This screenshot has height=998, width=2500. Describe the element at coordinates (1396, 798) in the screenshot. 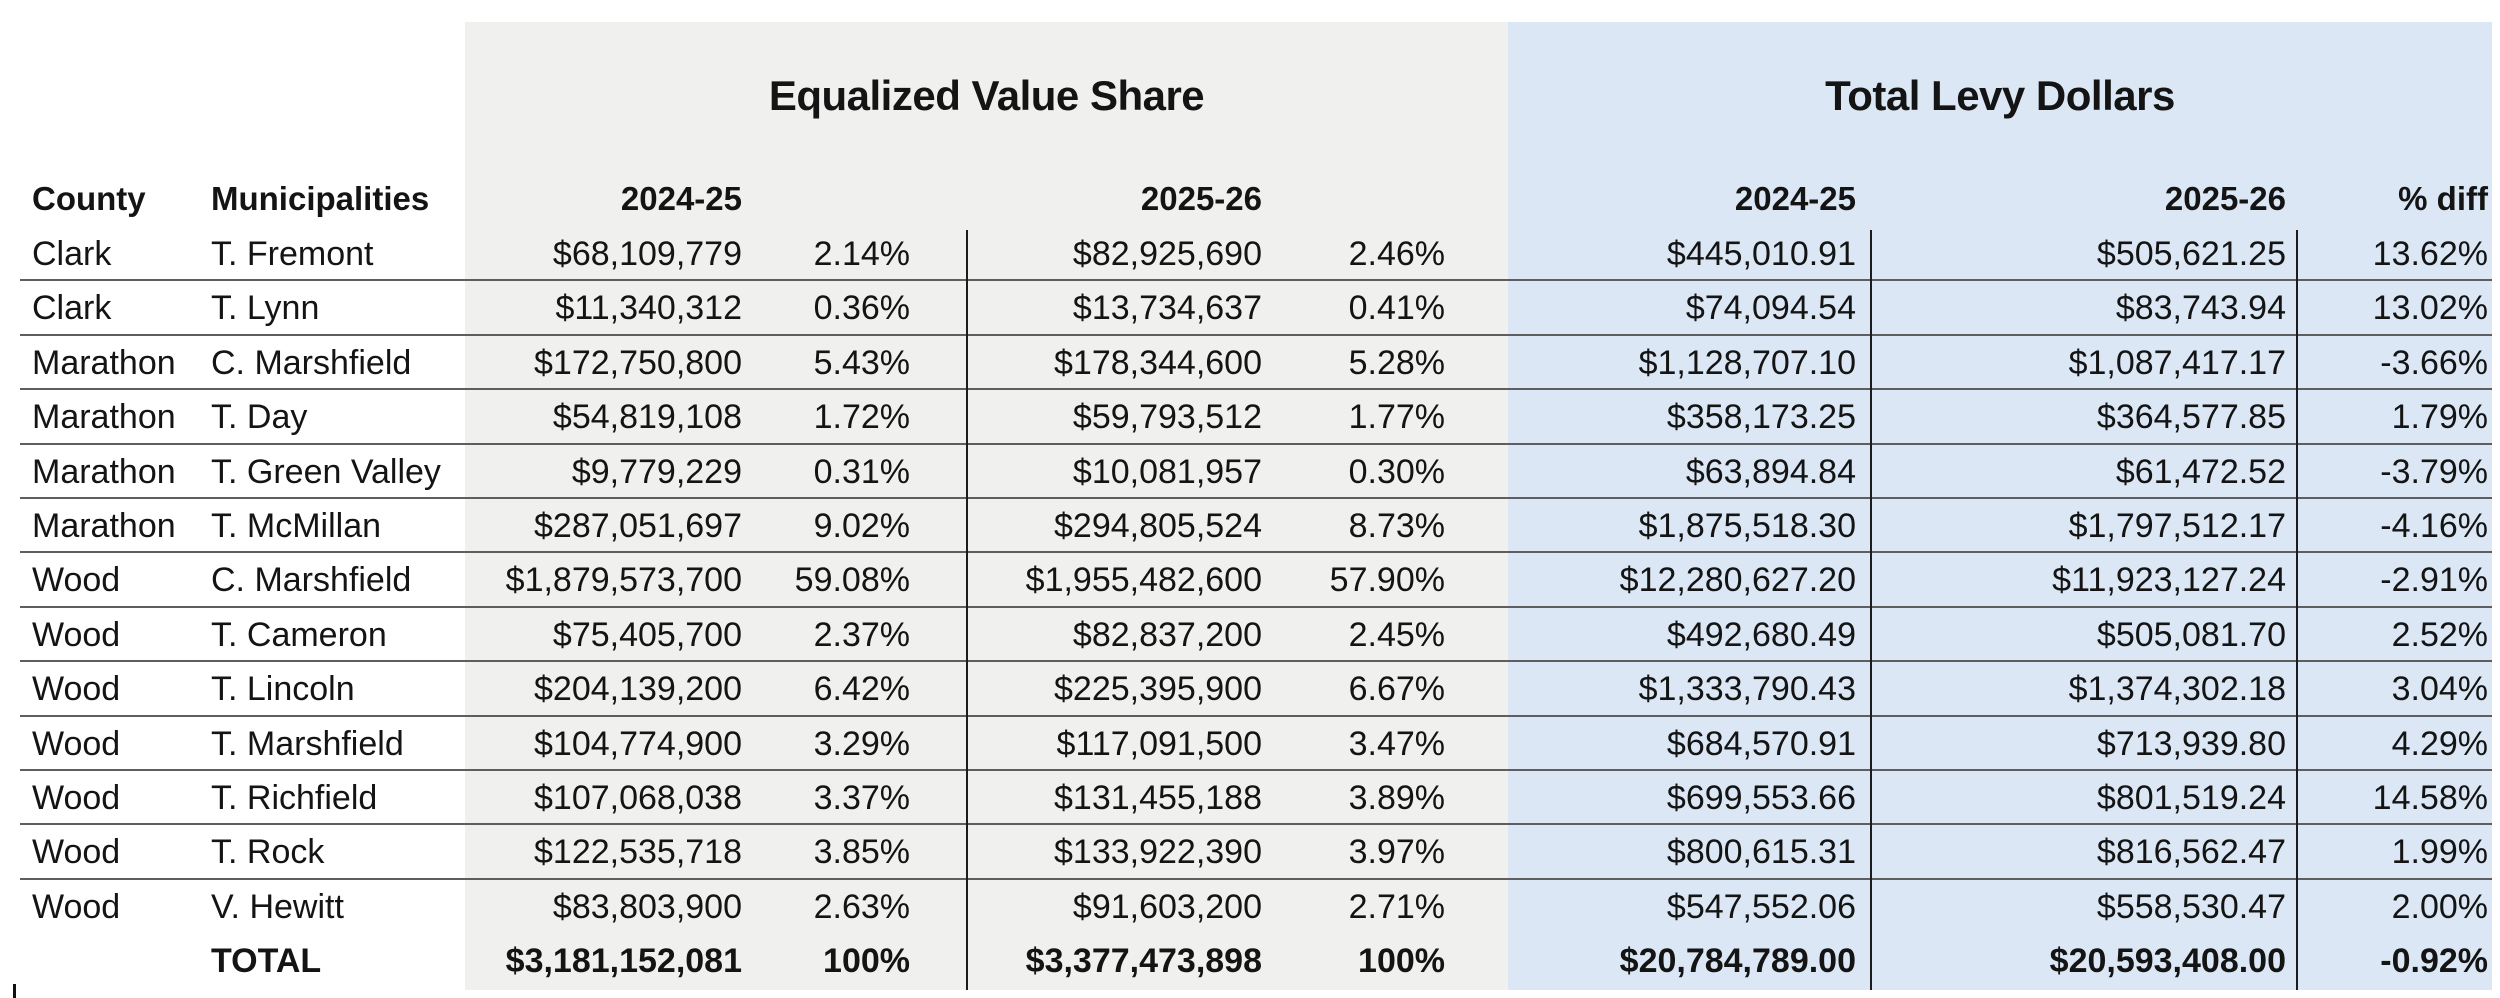

I see `cell-ev-2025-share: 3.89%` at that location.